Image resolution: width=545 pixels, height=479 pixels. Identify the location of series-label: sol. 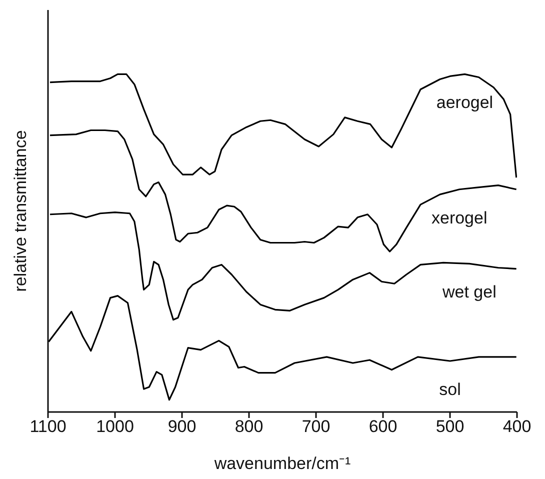
(450, 389).